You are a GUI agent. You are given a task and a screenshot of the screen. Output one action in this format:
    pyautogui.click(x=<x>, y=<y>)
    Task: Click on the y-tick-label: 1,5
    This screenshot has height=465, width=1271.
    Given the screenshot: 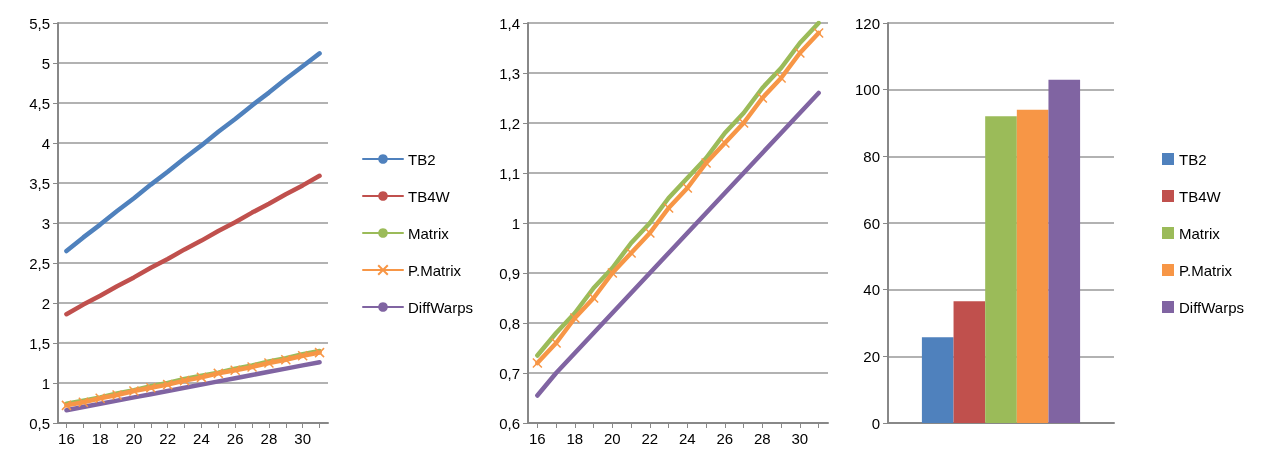 What is the action you would take?
    pyautogui.click(x=39, y=343)
    